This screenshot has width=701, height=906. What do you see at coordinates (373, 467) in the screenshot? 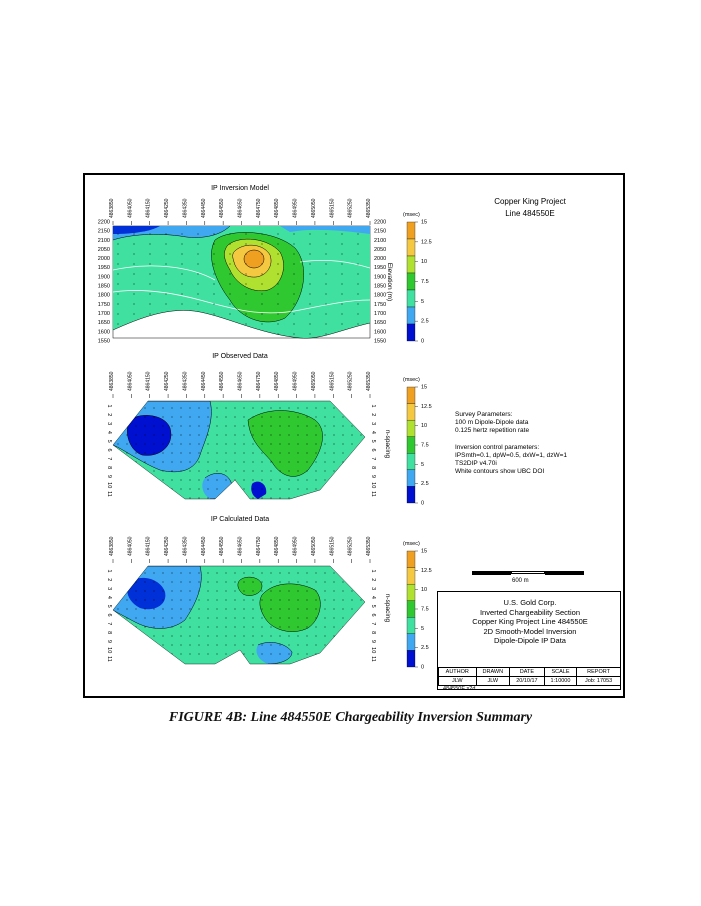
I see `n-spacing-label: 8` at bounding box center [373, 467].